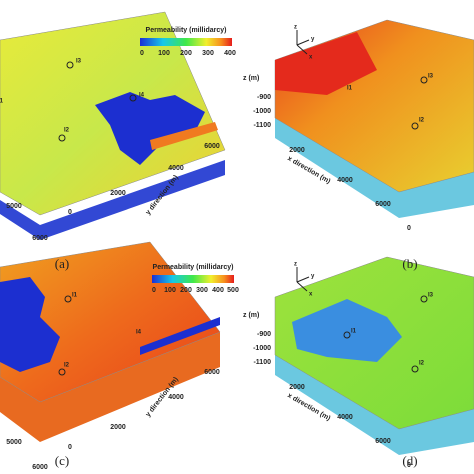 The height and width of the screenshot is (474, 474). What do you see at coordinates (409, 460) in the screenshot?
I see `panel-label: (d)` at bounding box center [409, 460].